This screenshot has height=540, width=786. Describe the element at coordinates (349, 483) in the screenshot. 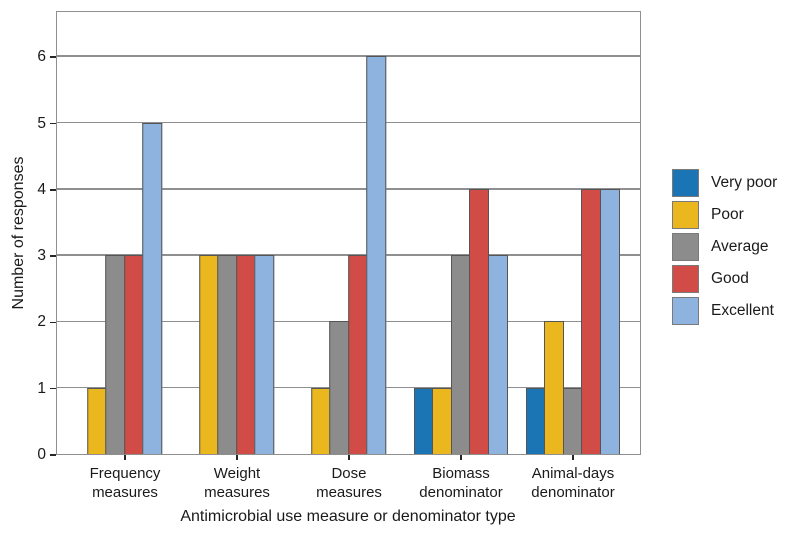

I see `x-tick-label: Dose measures` at that location.